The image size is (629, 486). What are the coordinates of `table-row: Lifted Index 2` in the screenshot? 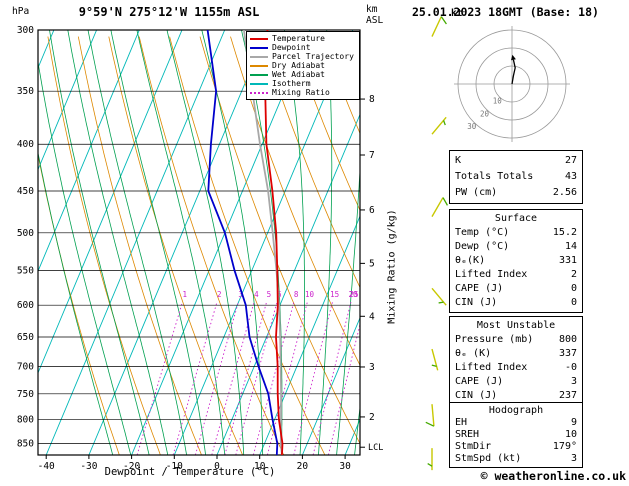 It's located at (516, 275).